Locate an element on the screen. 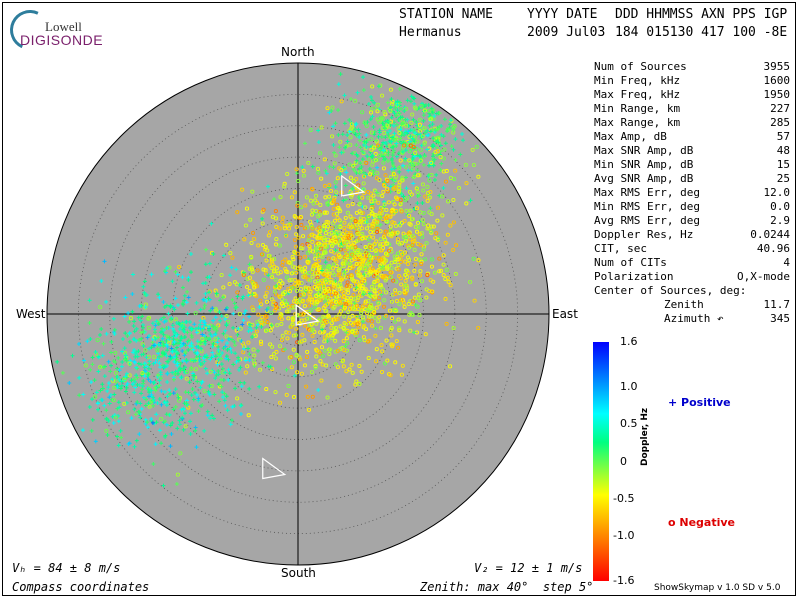 The width and height of the screenshot is (800, 600). stat-row-value: 2.9 is located at coordinates (780, 220).